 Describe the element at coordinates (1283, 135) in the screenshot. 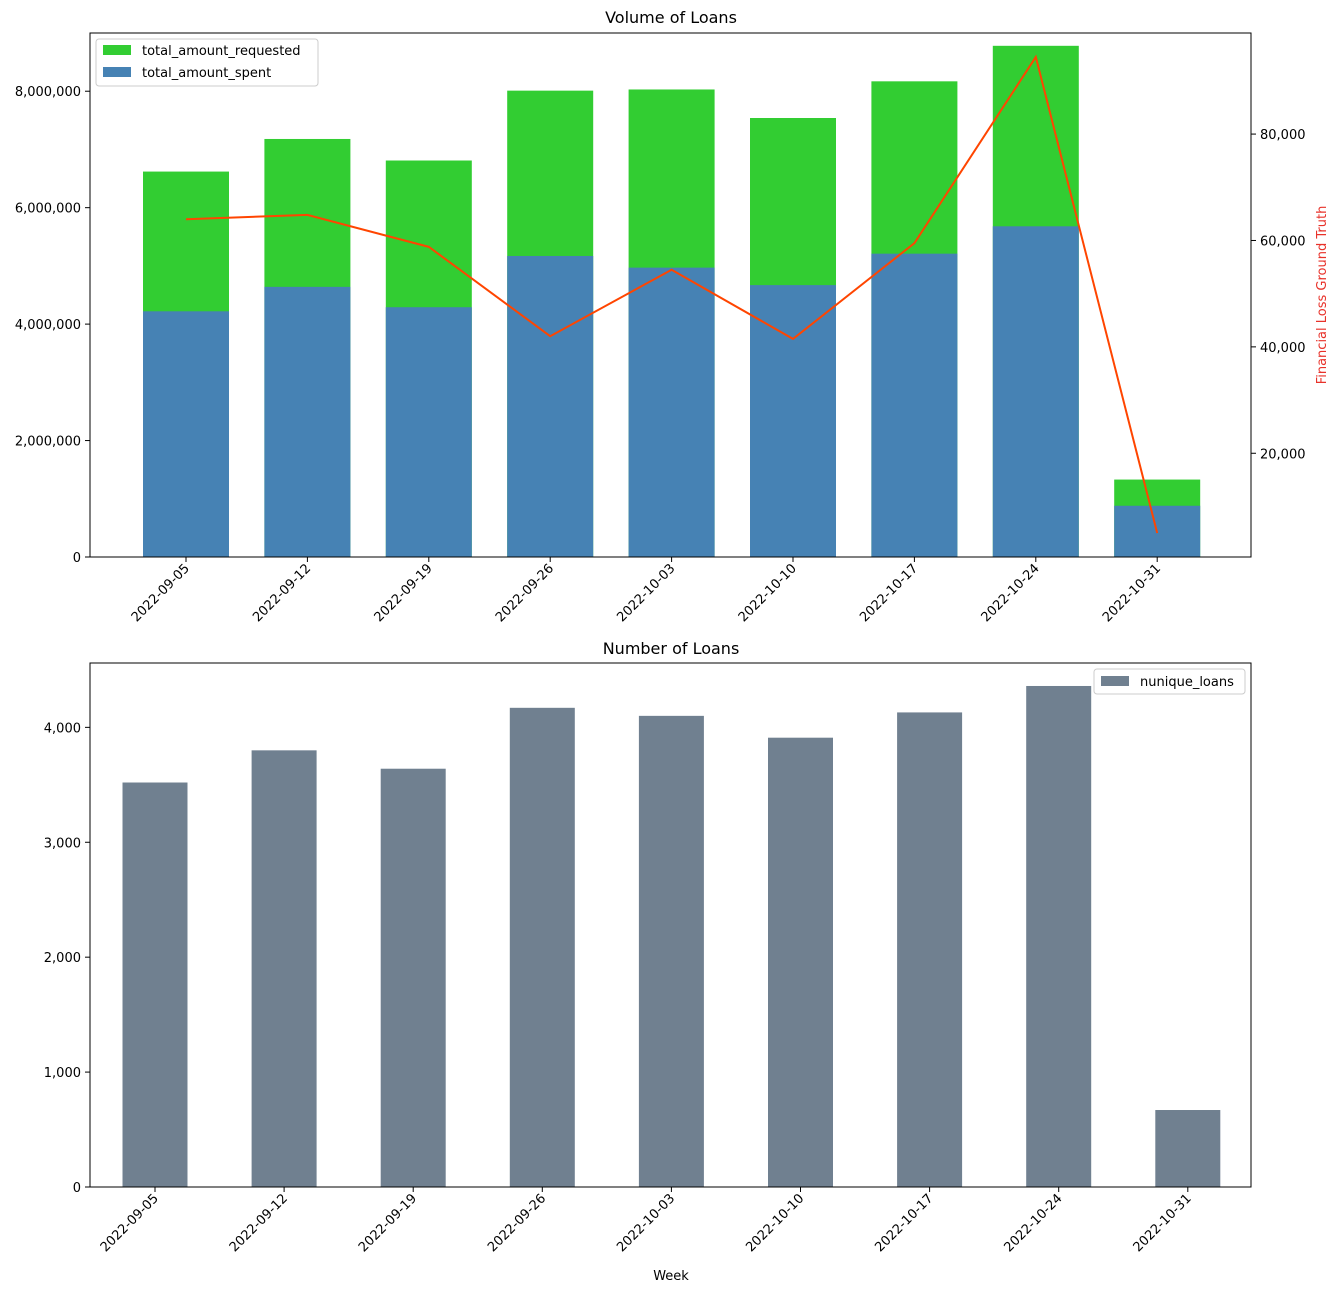

I see `y2-tick-label: 80,000` at that location.